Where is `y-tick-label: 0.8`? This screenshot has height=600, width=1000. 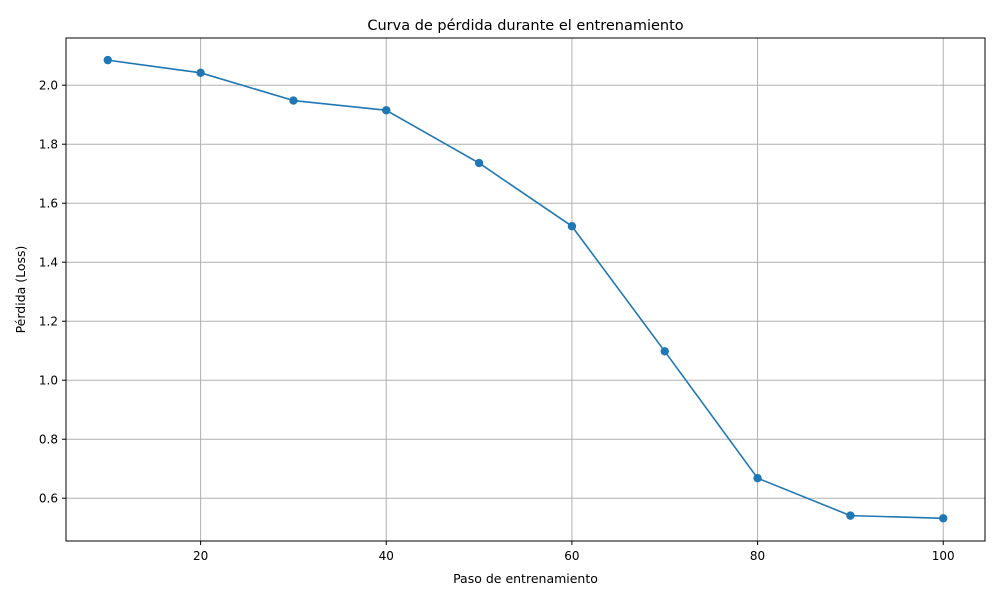
y-tick-label: 0.8 is located at coordinates (48, 440).